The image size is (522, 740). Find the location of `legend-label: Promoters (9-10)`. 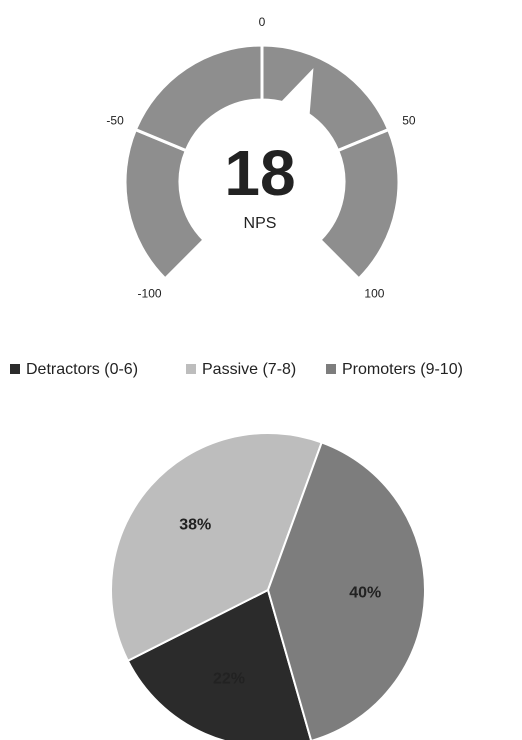

legend-label: Promoters (9-10) is located at coordinates (402, 369).